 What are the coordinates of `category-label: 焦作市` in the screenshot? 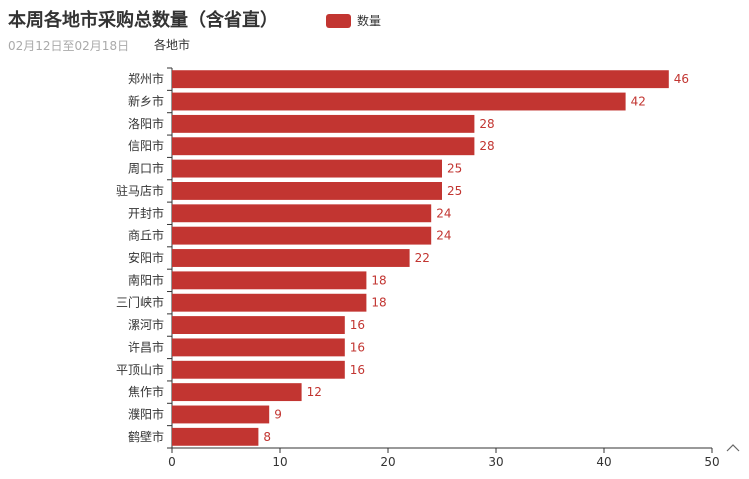 It's located at (146, 391).